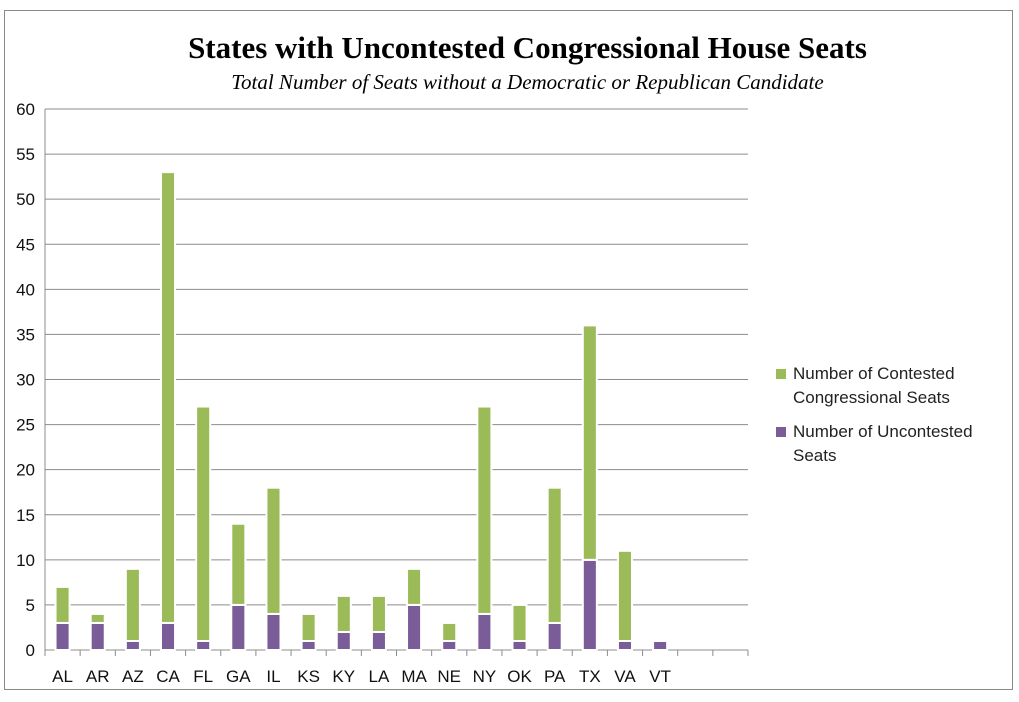  I want to click on y-tick-label: 10, so click(25, 560).